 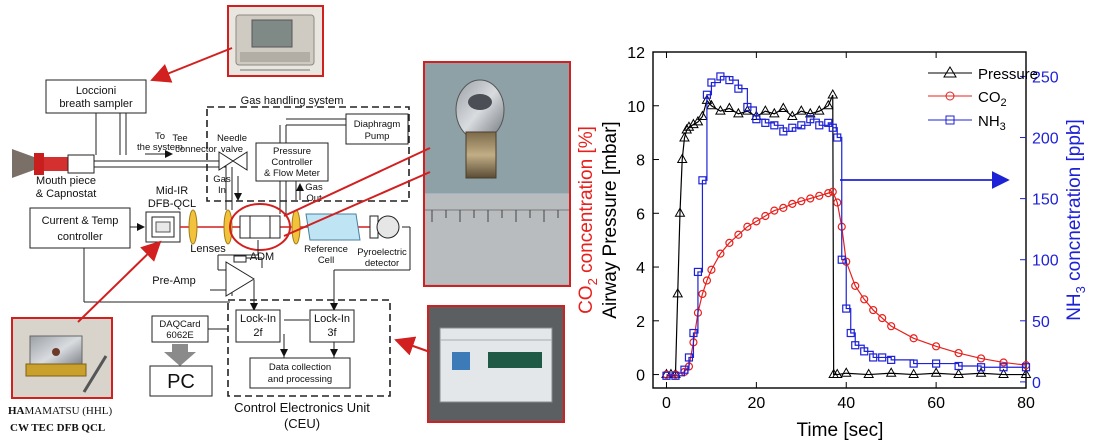 I want to click on y-left-tick-label: 0, so click(x=640, y=376).